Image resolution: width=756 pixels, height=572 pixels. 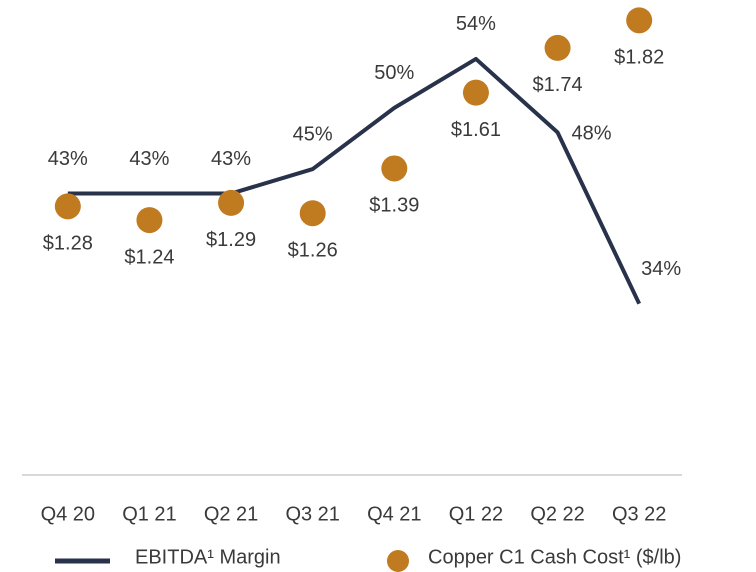 What do you see at coordinates (661, 269) in the screenshot?
I see `data-label: 34%` at bounding box center [661, 269].